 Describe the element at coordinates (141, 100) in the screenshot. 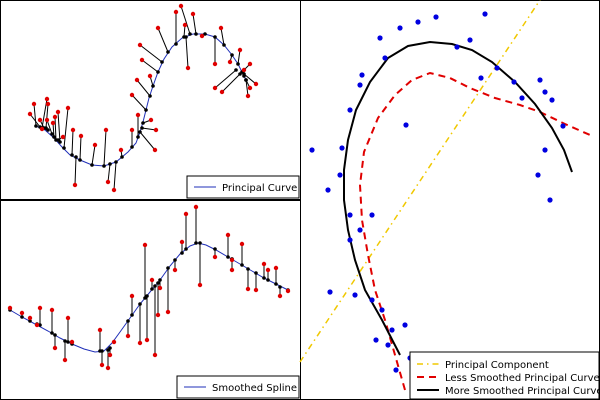

I see `projection-feet` at that location.